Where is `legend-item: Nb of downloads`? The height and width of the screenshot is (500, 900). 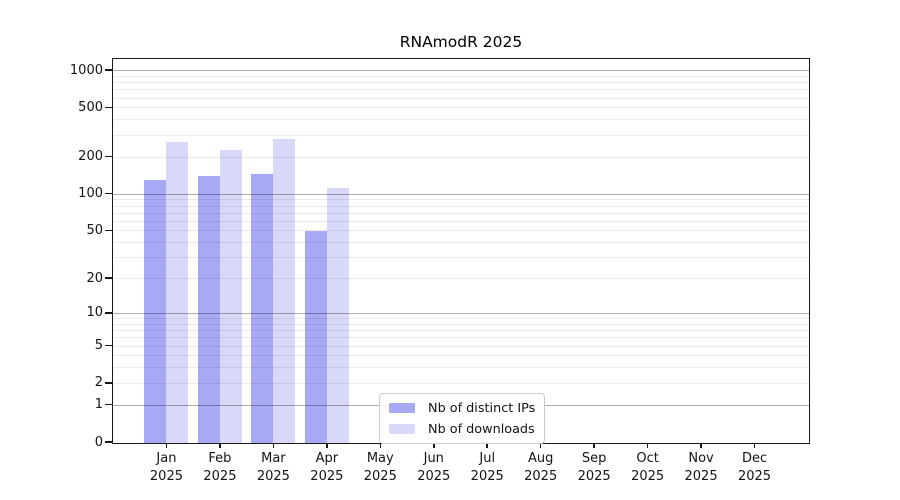
legend-item: Nb of downloads is located at coordinates (462, 429).